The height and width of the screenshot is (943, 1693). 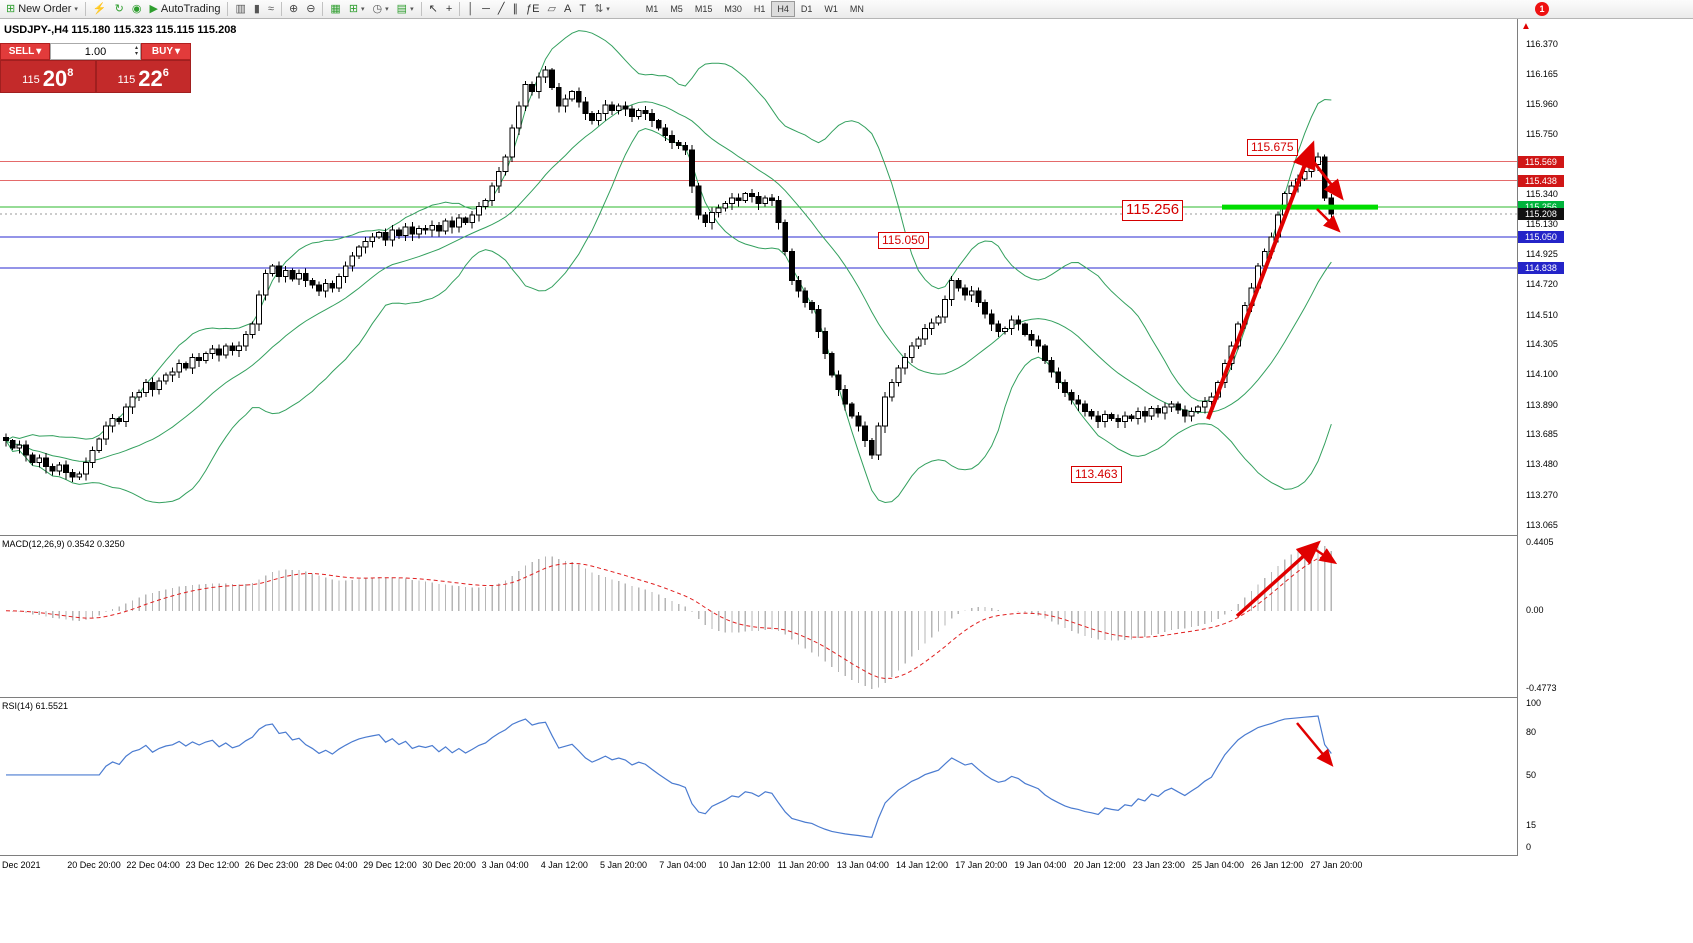 What do you see at coordinates (1542, 344) in the screenshot?
I see `scale-tick: 114.305` at bounding box center [1542, 344].